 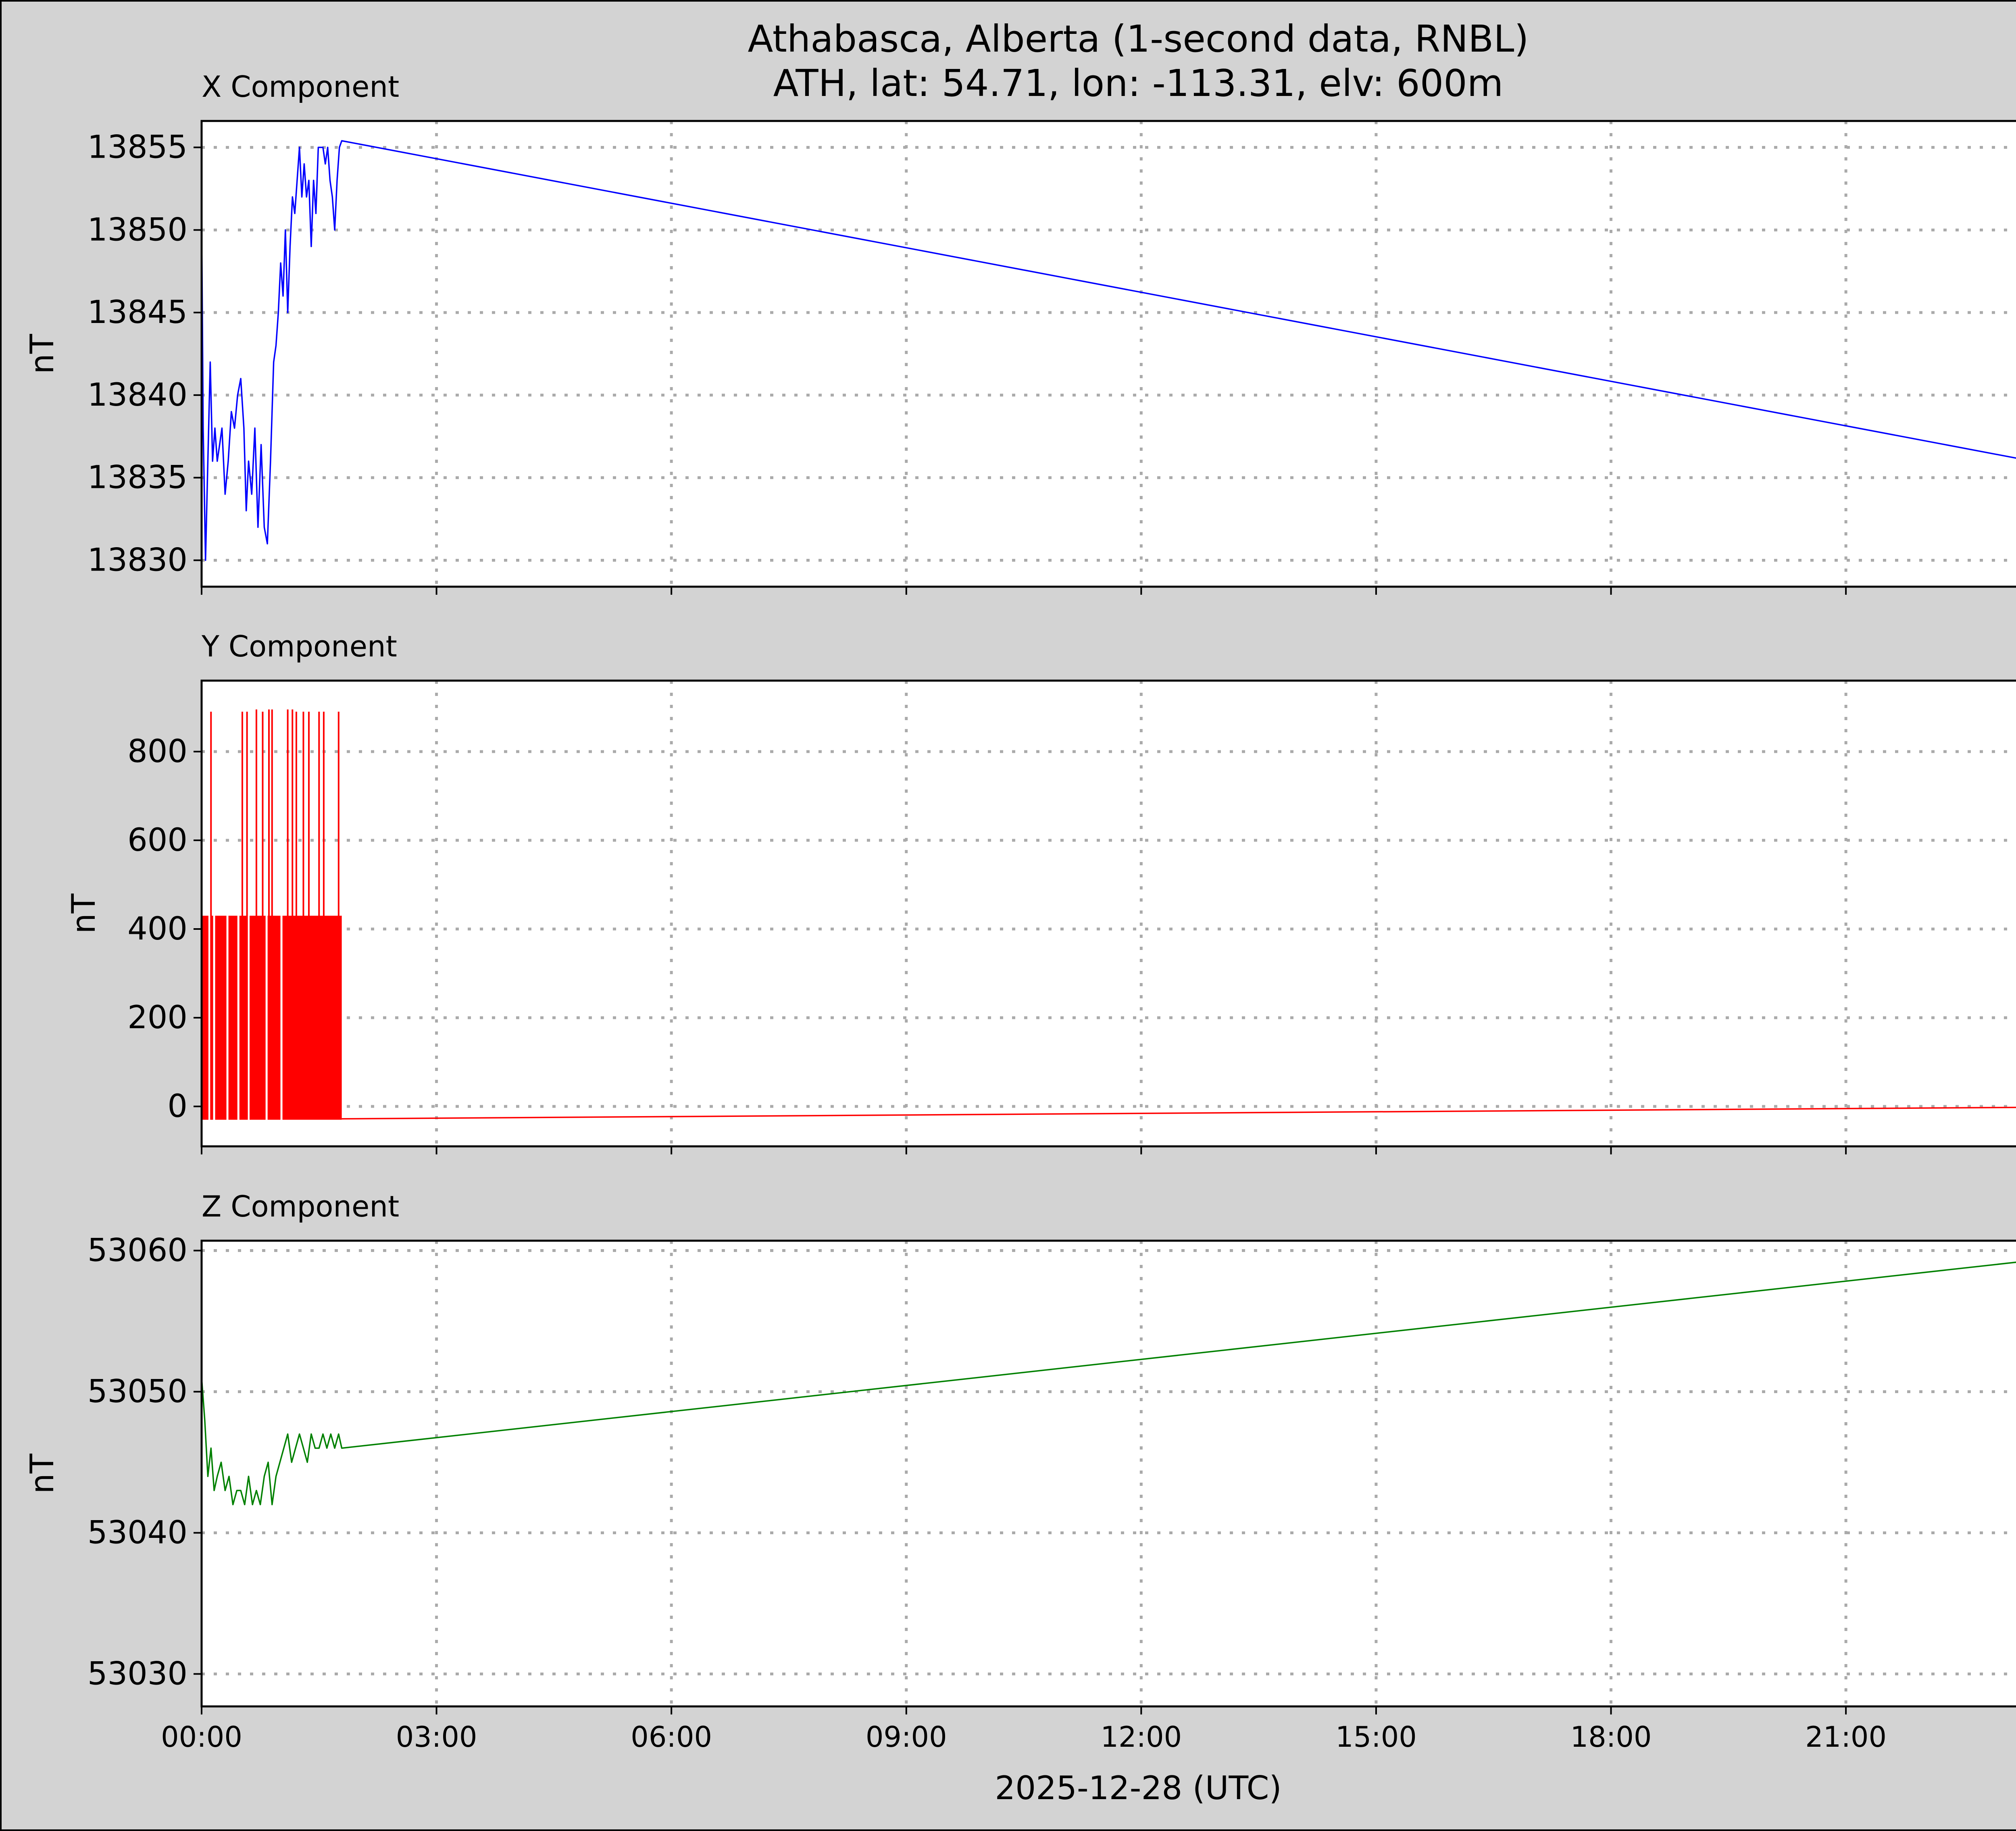 I want to click on y-tick-label: 13855, so click(x=137, y=147).